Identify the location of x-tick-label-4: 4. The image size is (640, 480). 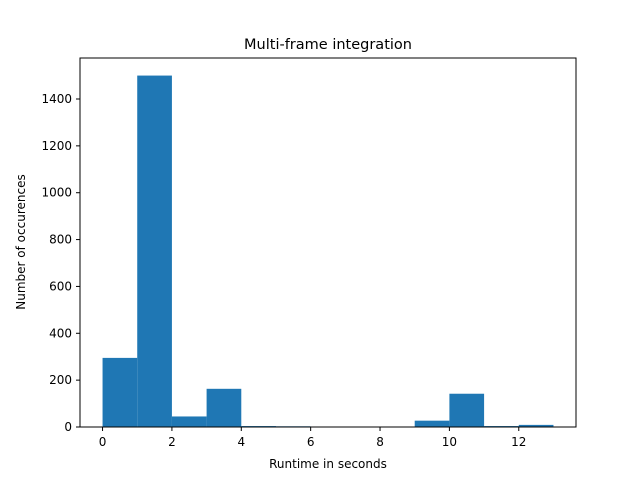
(241, 442).